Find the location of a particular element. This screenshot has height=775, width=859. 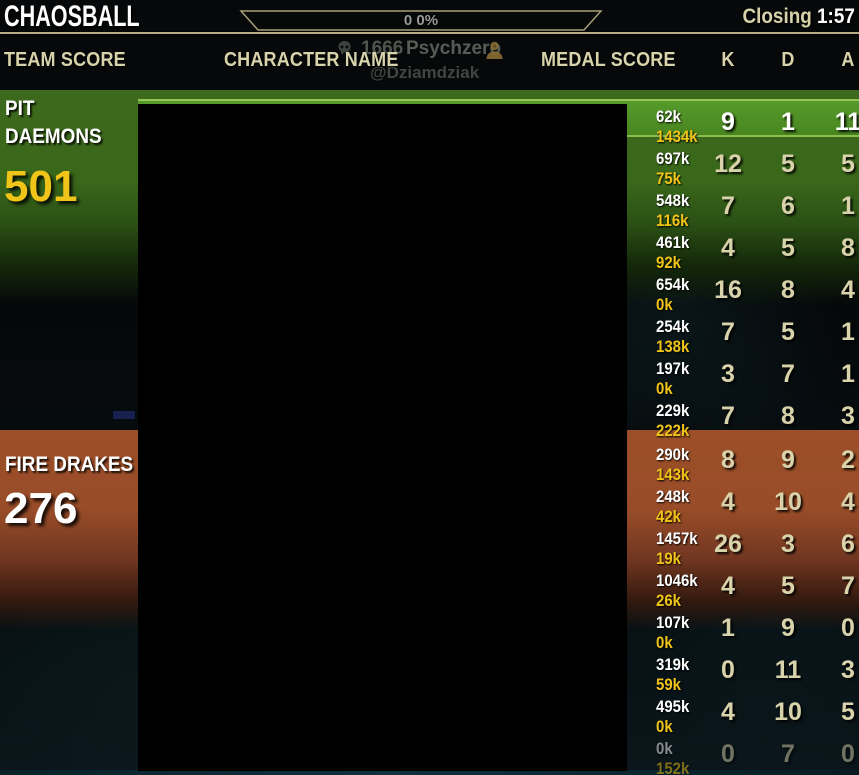

closing-time-value: 1:57 is located at coordinates (836, 16).